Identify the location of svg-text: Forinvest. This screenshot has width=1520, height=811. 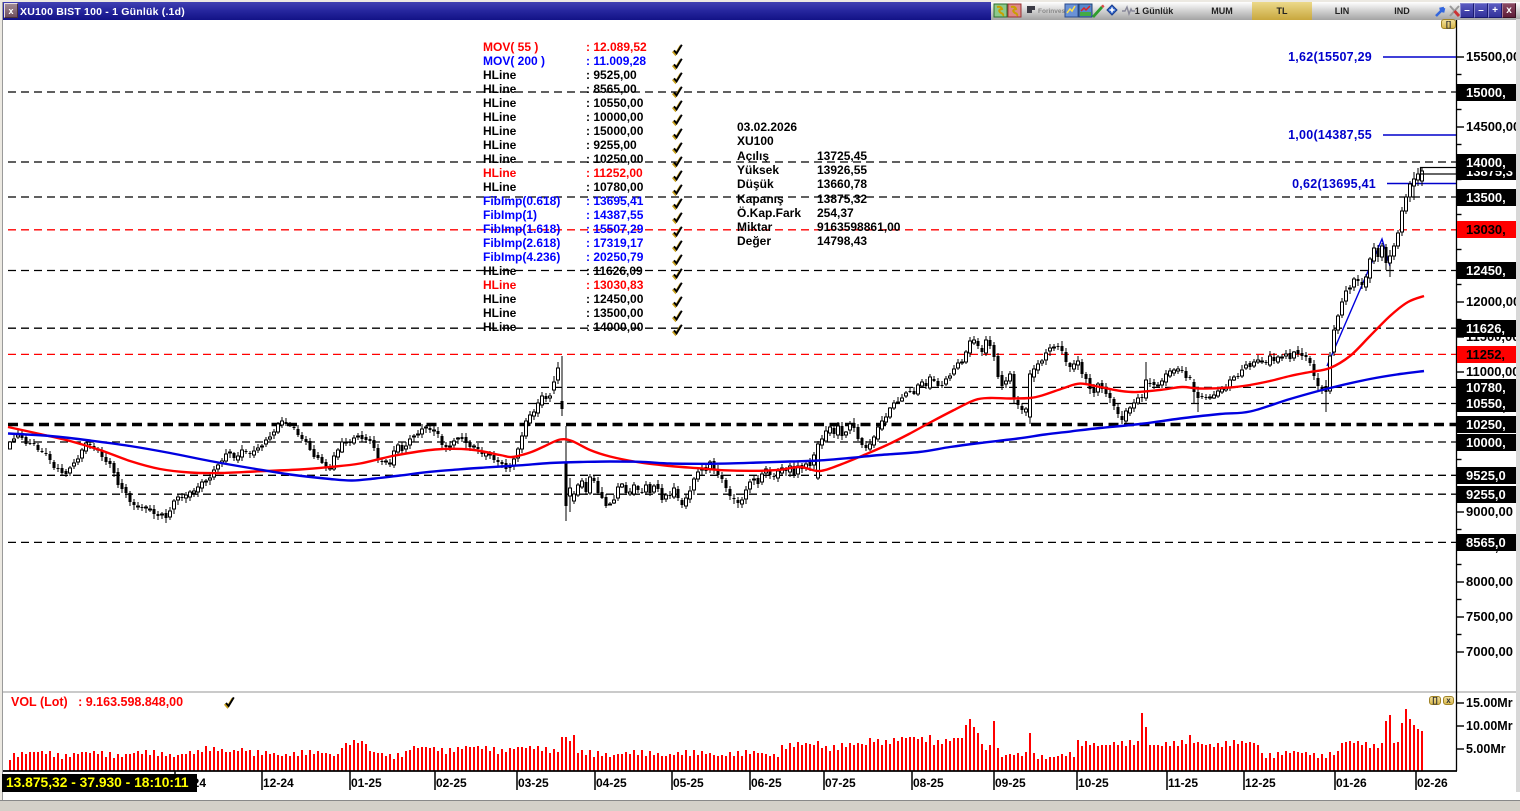
(1053, 11).